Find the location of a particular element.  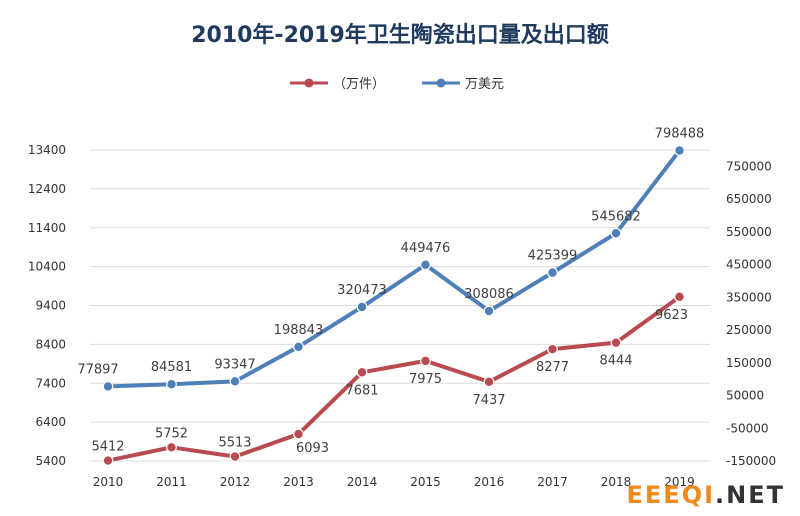

x-axis-tick-label: 2017 is located at coordinates (552, 482).